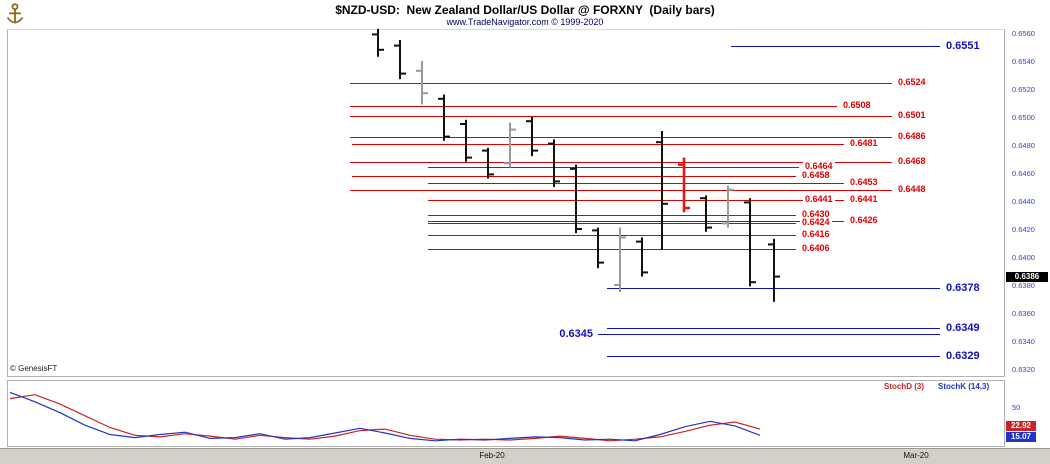  I want to click on stochd-value-badge: 22.92, so click(1021, 426).